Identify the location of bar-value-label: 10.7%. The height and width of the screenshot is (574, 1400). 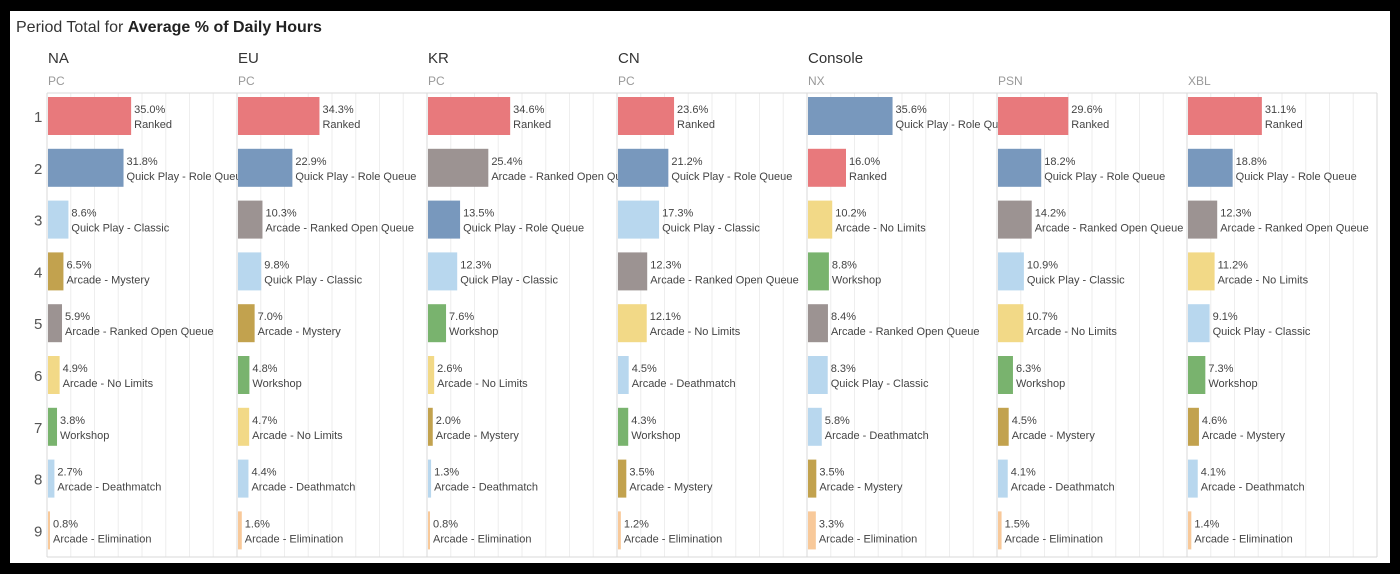
(1041, 317).